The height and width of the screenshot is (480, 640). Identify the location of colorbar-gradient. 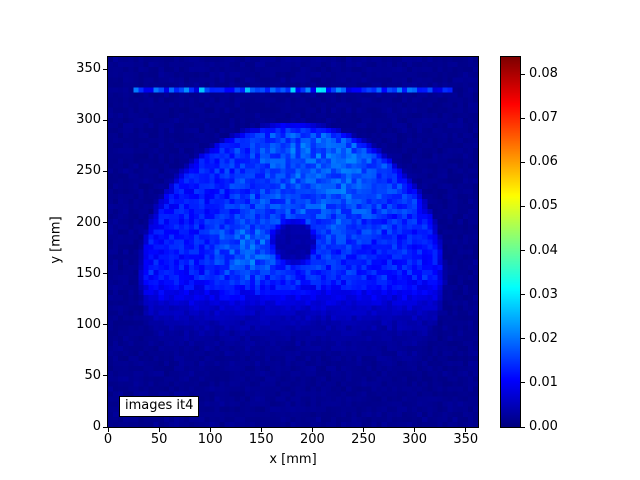
(510, 242).